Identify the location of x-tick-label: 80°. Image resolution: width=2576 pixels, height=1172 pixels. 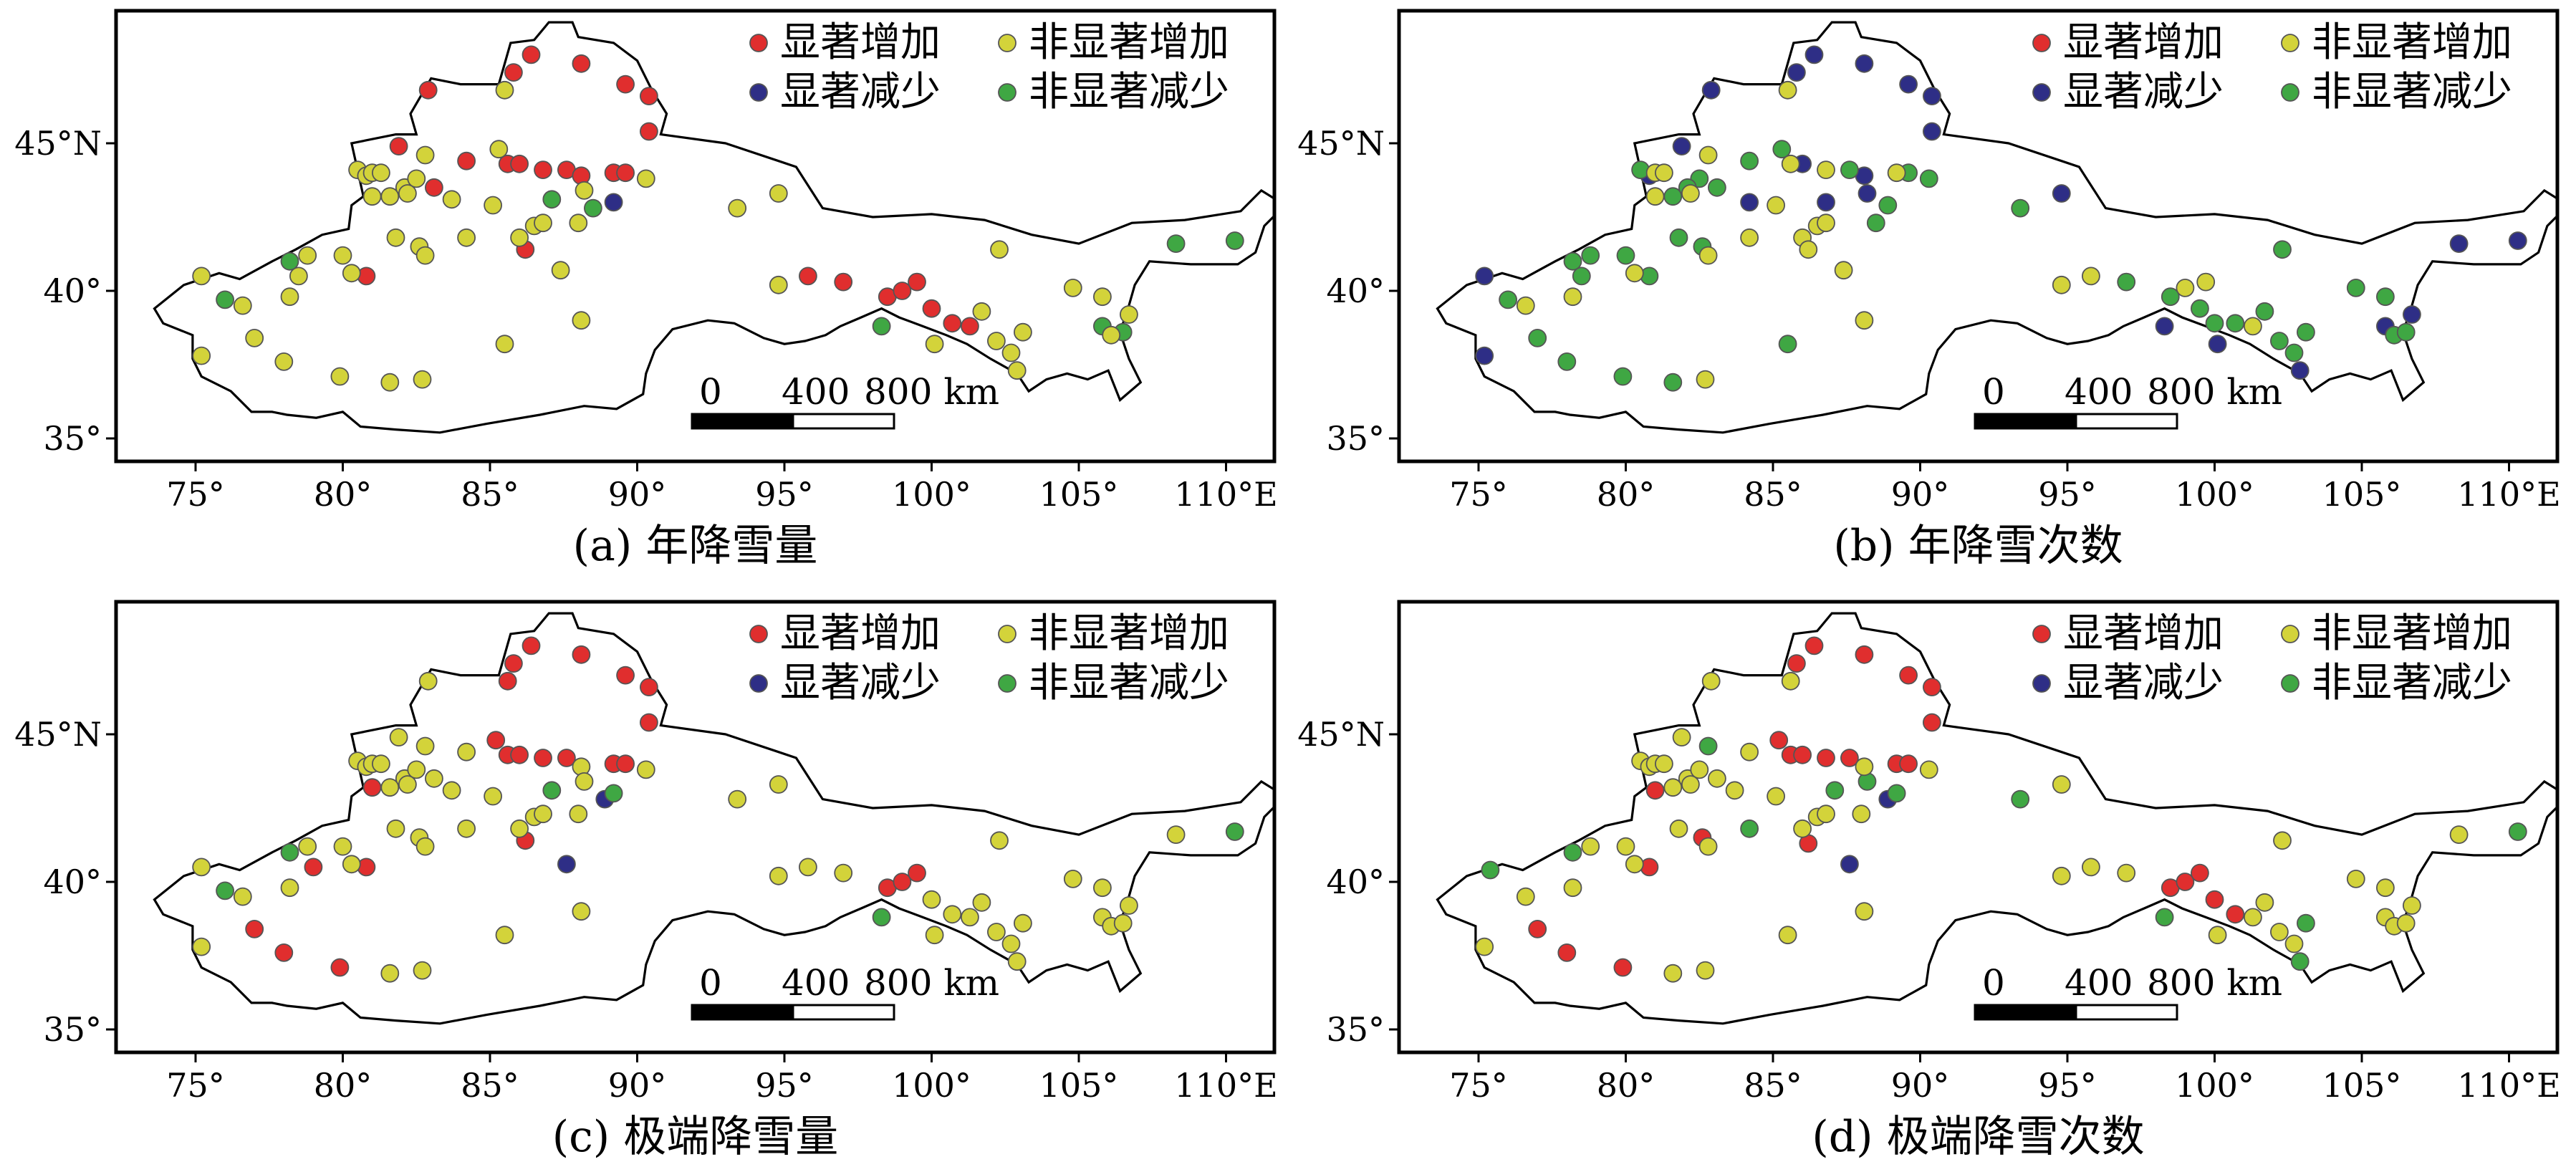
(344, 494).